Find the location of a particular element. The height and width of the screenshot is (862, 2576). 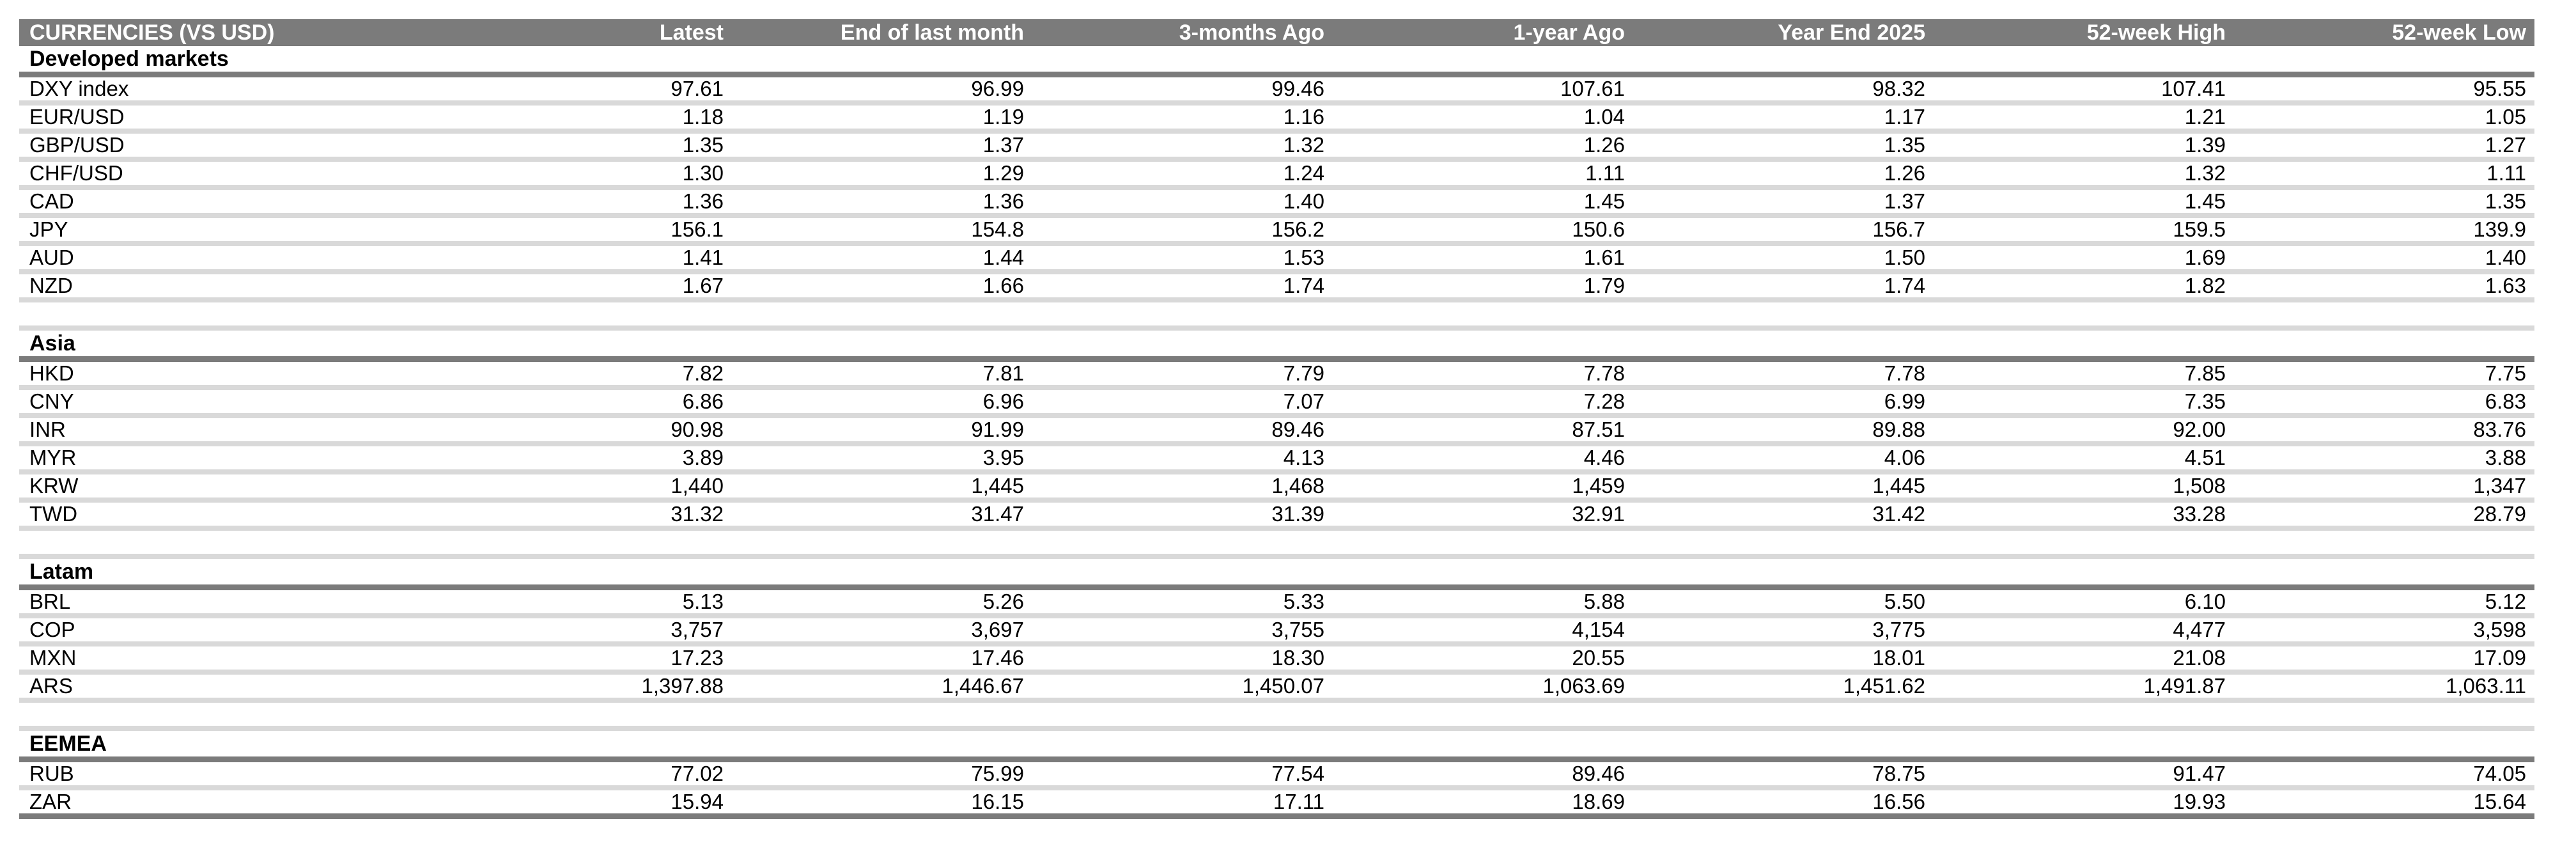

value-cell: 1.36 is located at coordinates (703, 201).